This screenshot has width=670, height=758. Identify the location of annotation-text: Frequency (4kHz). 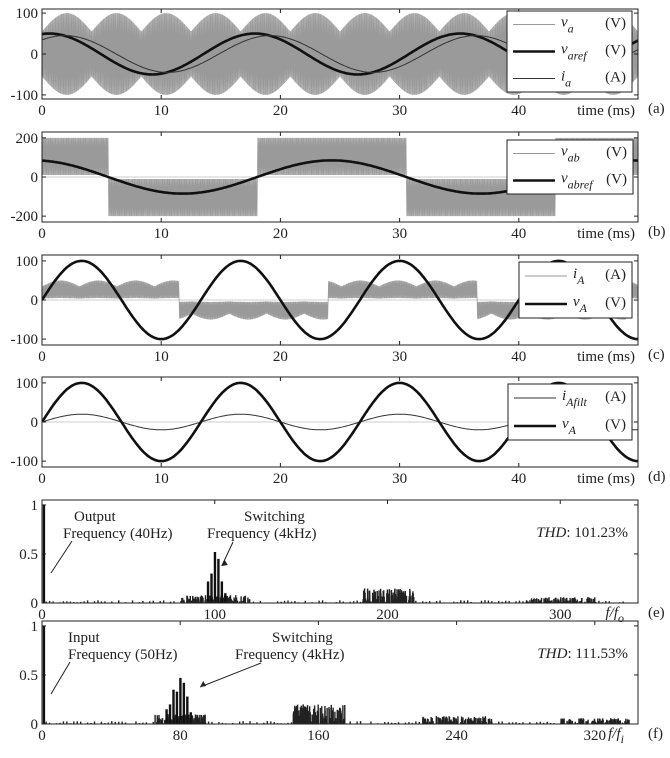
(262, 534).